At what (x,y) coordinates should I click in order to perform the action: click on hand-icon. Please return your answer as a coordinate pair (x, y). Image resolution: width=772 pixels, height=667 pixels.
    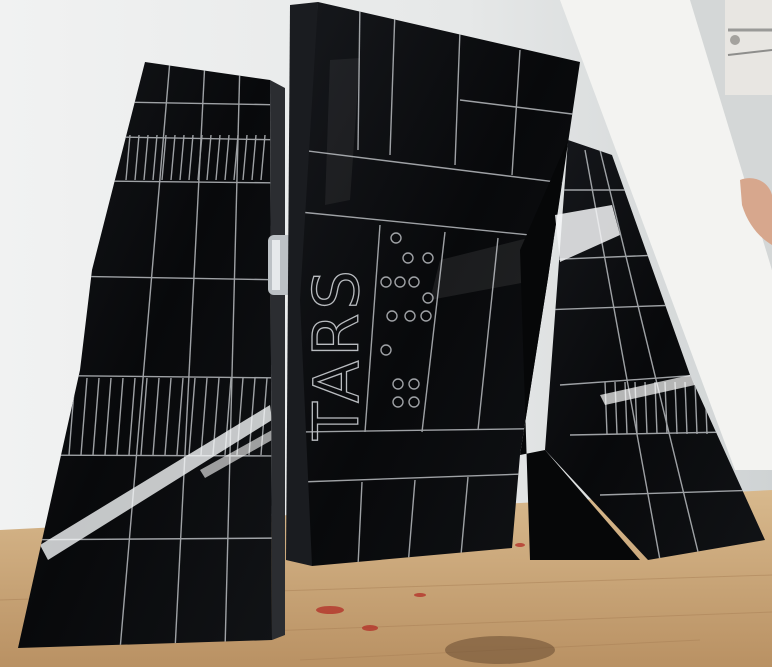
    Looking at the image, I should click on (756, 211).